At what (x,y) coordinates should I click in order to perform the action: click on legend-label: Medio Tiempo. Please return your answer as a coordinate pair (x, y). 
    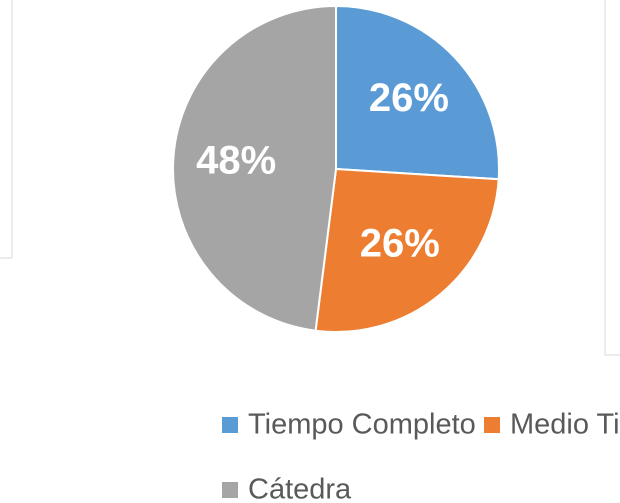
    Looking at the image, I should click on (565, 425).